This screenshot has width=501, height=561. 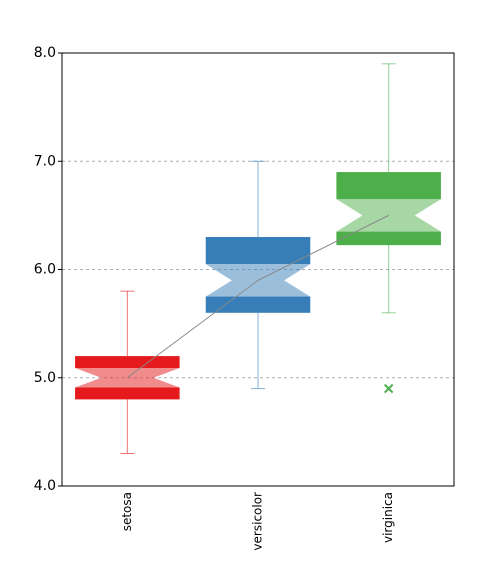 What do you see at coordinates (45, 161) in the screenshot?
I see `y-tick-label: 7.0` at bounding box center [45, 161].